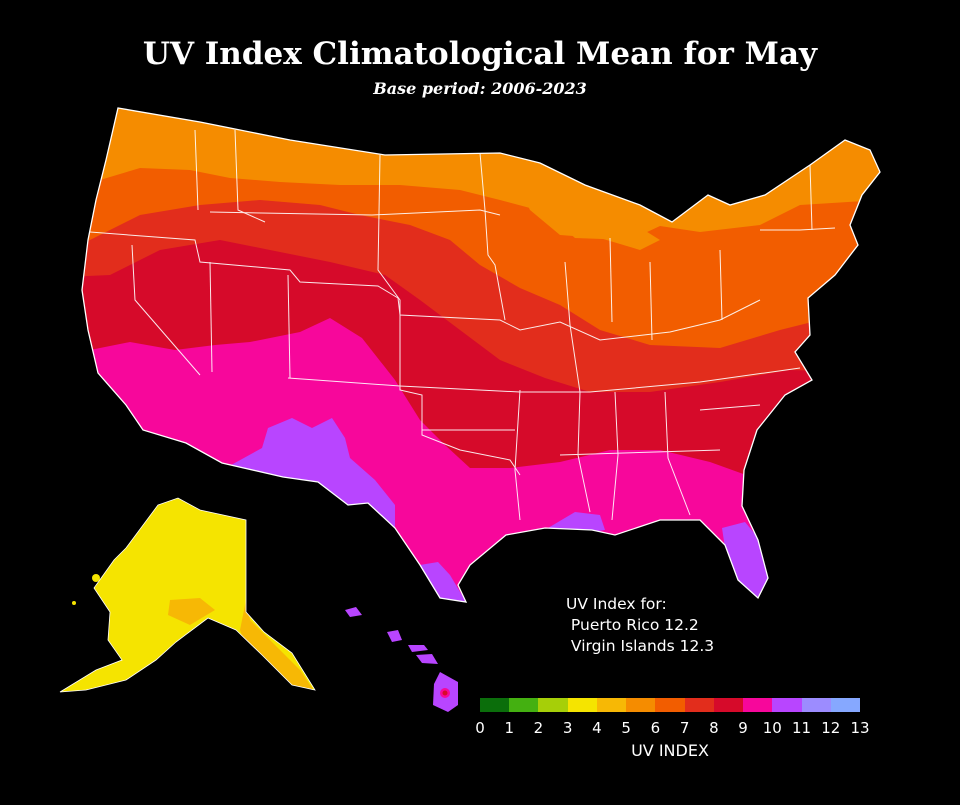 Image resolution: width=960 pixels, height=805 pixels. What do you see at coordinates (597, 728) in the screenshot?
I see `colorbar-tick-label: 4` at bounding box center [597, 728].